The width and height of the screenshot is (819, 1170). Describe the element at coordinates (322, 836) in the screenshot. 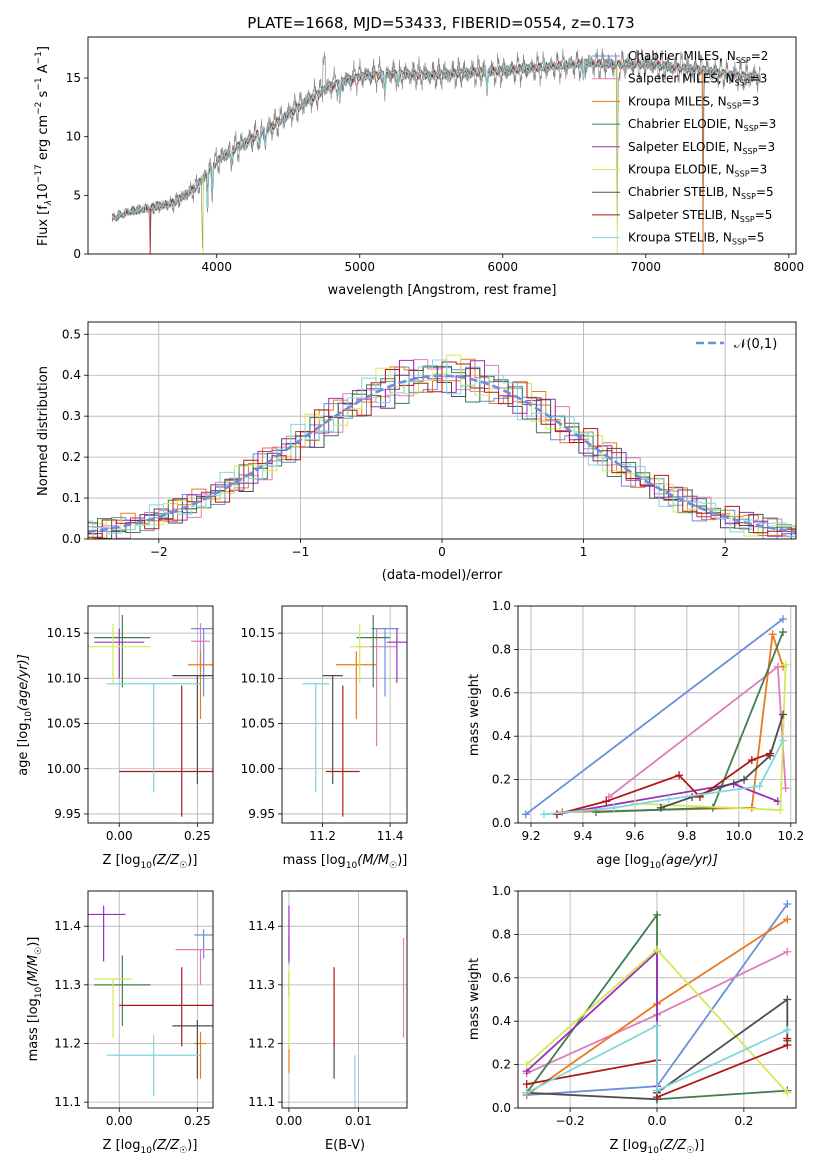

I see `x-tick-label: 11.2` at that location.